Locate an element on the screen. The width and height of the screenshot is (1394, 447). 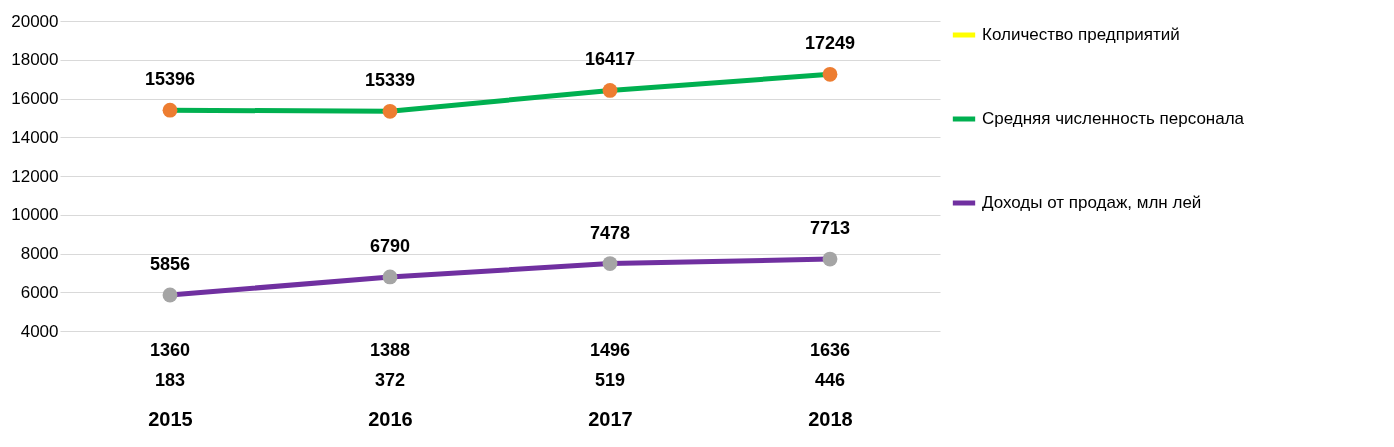
y-tick-label: 6000 is located at coordinates (39, 292).